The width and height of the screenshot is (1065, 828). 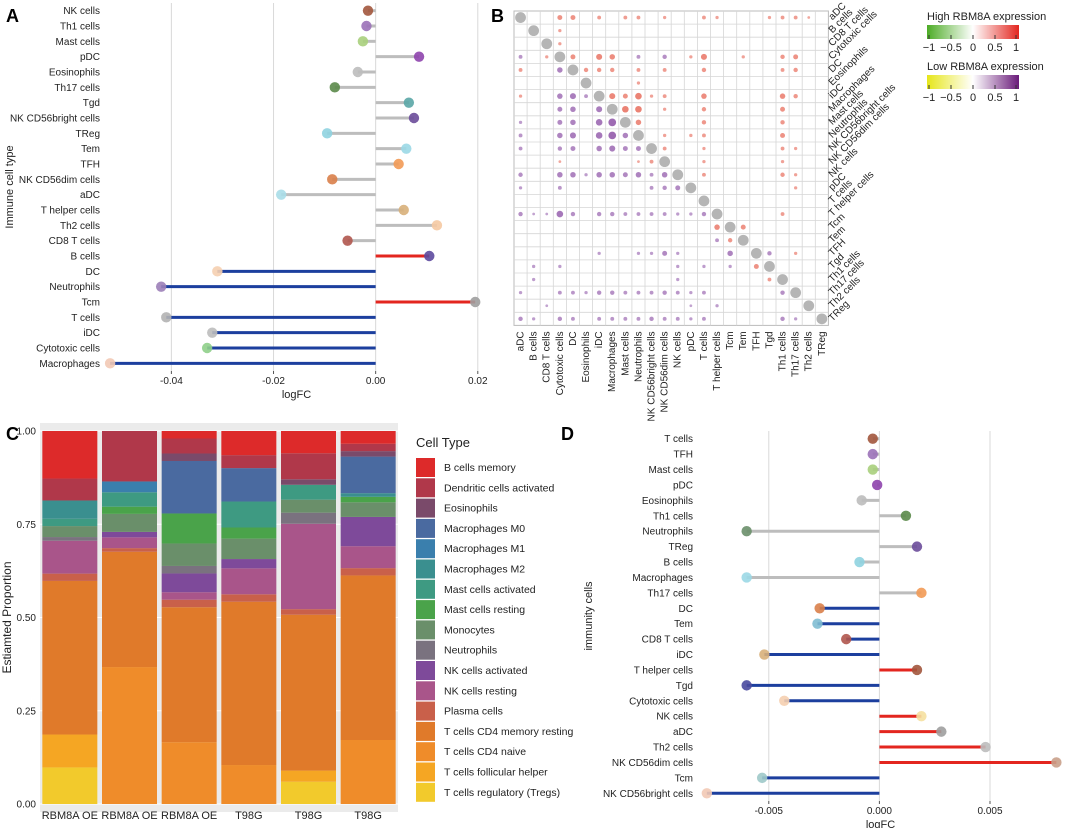 What do you see at coordinates (599, 339) in the screenshot?
I see `matrix-column-label: iDC` at bounding box center [599, 339].